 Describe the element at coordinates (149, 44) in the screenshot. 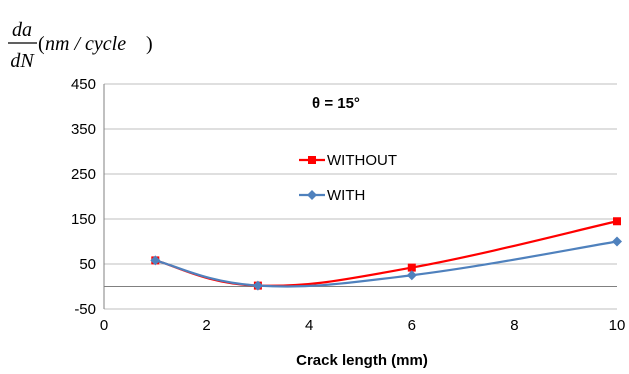

I see `y-label-close-paren: )` at that location.